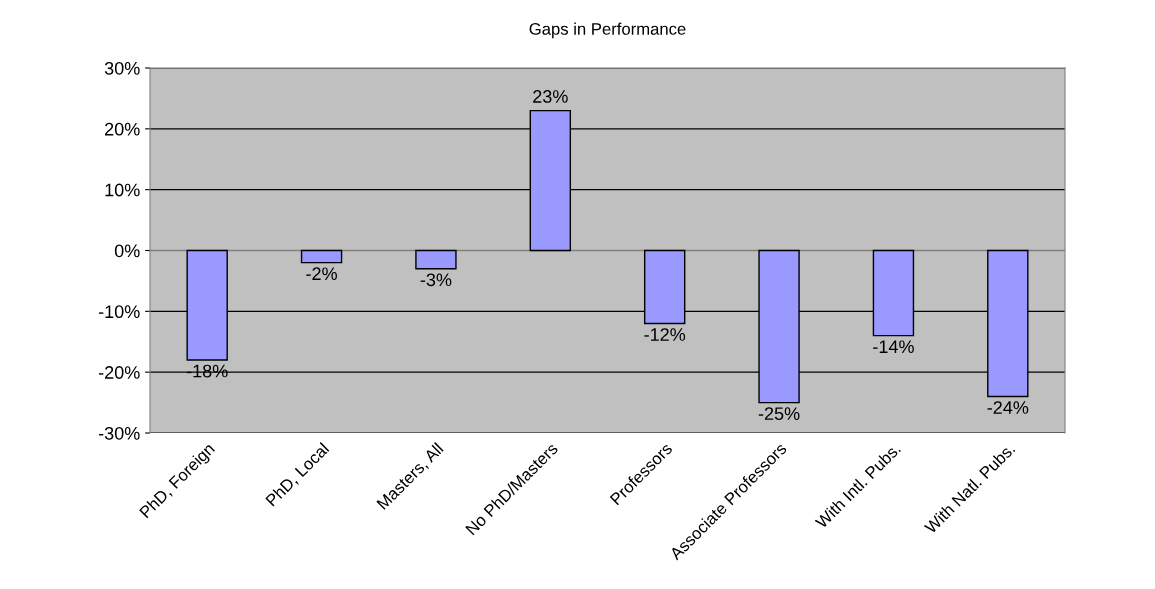 The width and height of the screenshot is (1155, 589). I want to click on data-label: -3%, so click(436, 280).